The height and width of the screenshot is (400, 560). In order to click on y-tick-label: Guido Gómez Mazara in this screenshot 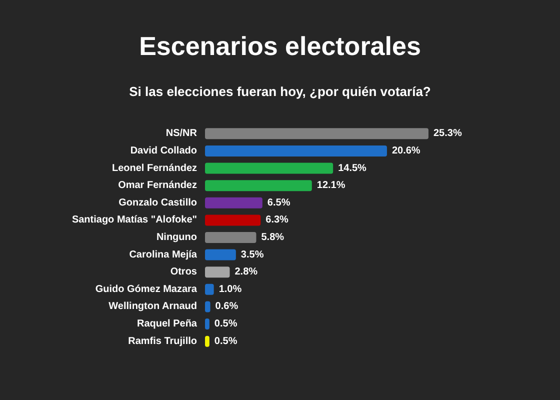, I will do `click(146, 289)`.